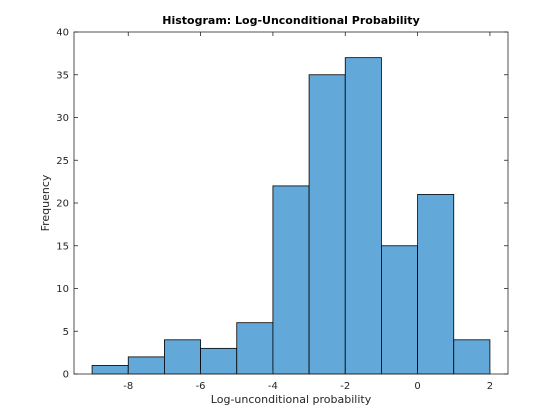 This screenshot has width=560, height=420. I want to click on x-tick-label: -2, so click(345, 386).